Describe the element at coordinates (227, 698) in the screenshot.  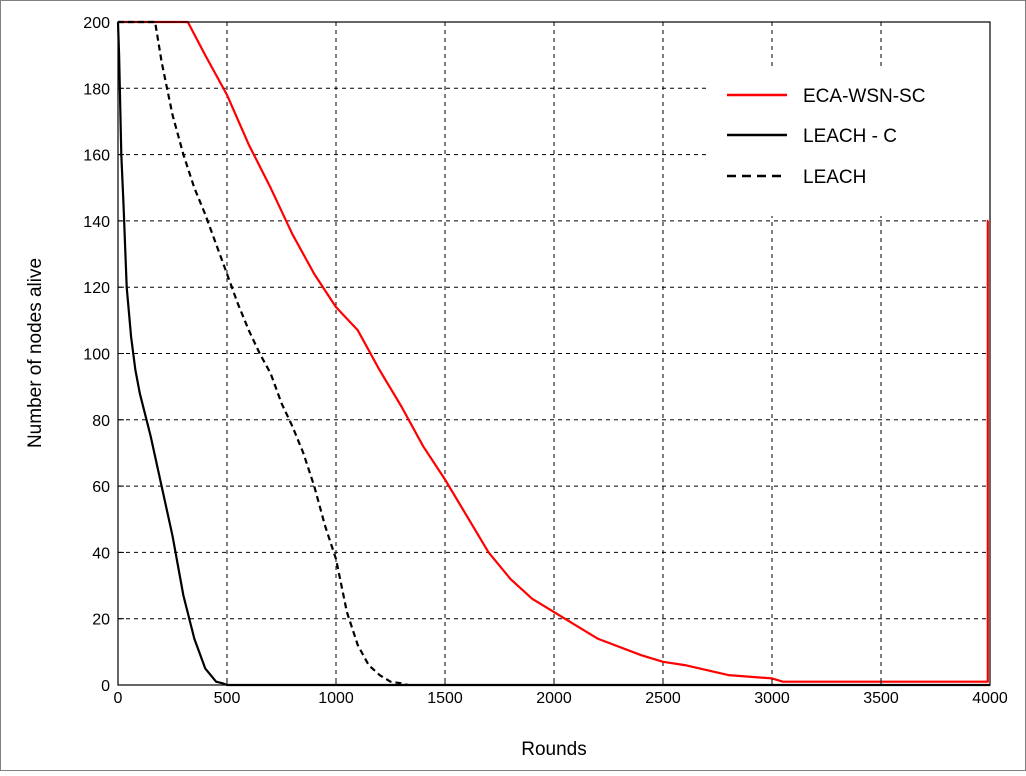
I see `x-tick-label: 500` at that location.